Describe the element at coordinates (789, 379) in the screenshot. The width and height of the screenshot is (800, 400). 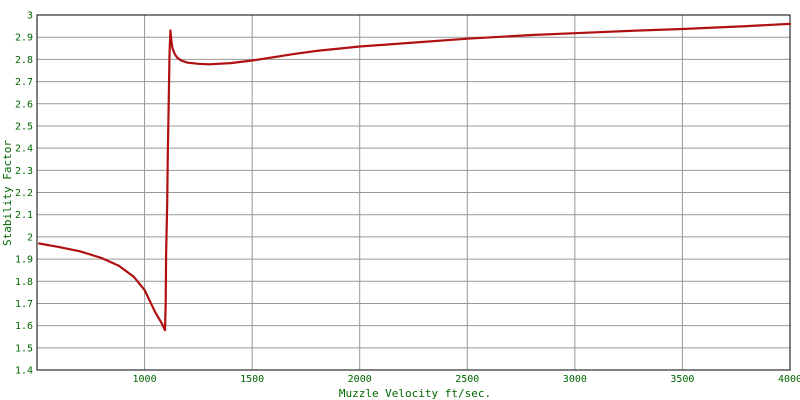
I see `x-tick-label: 4000` at that location.